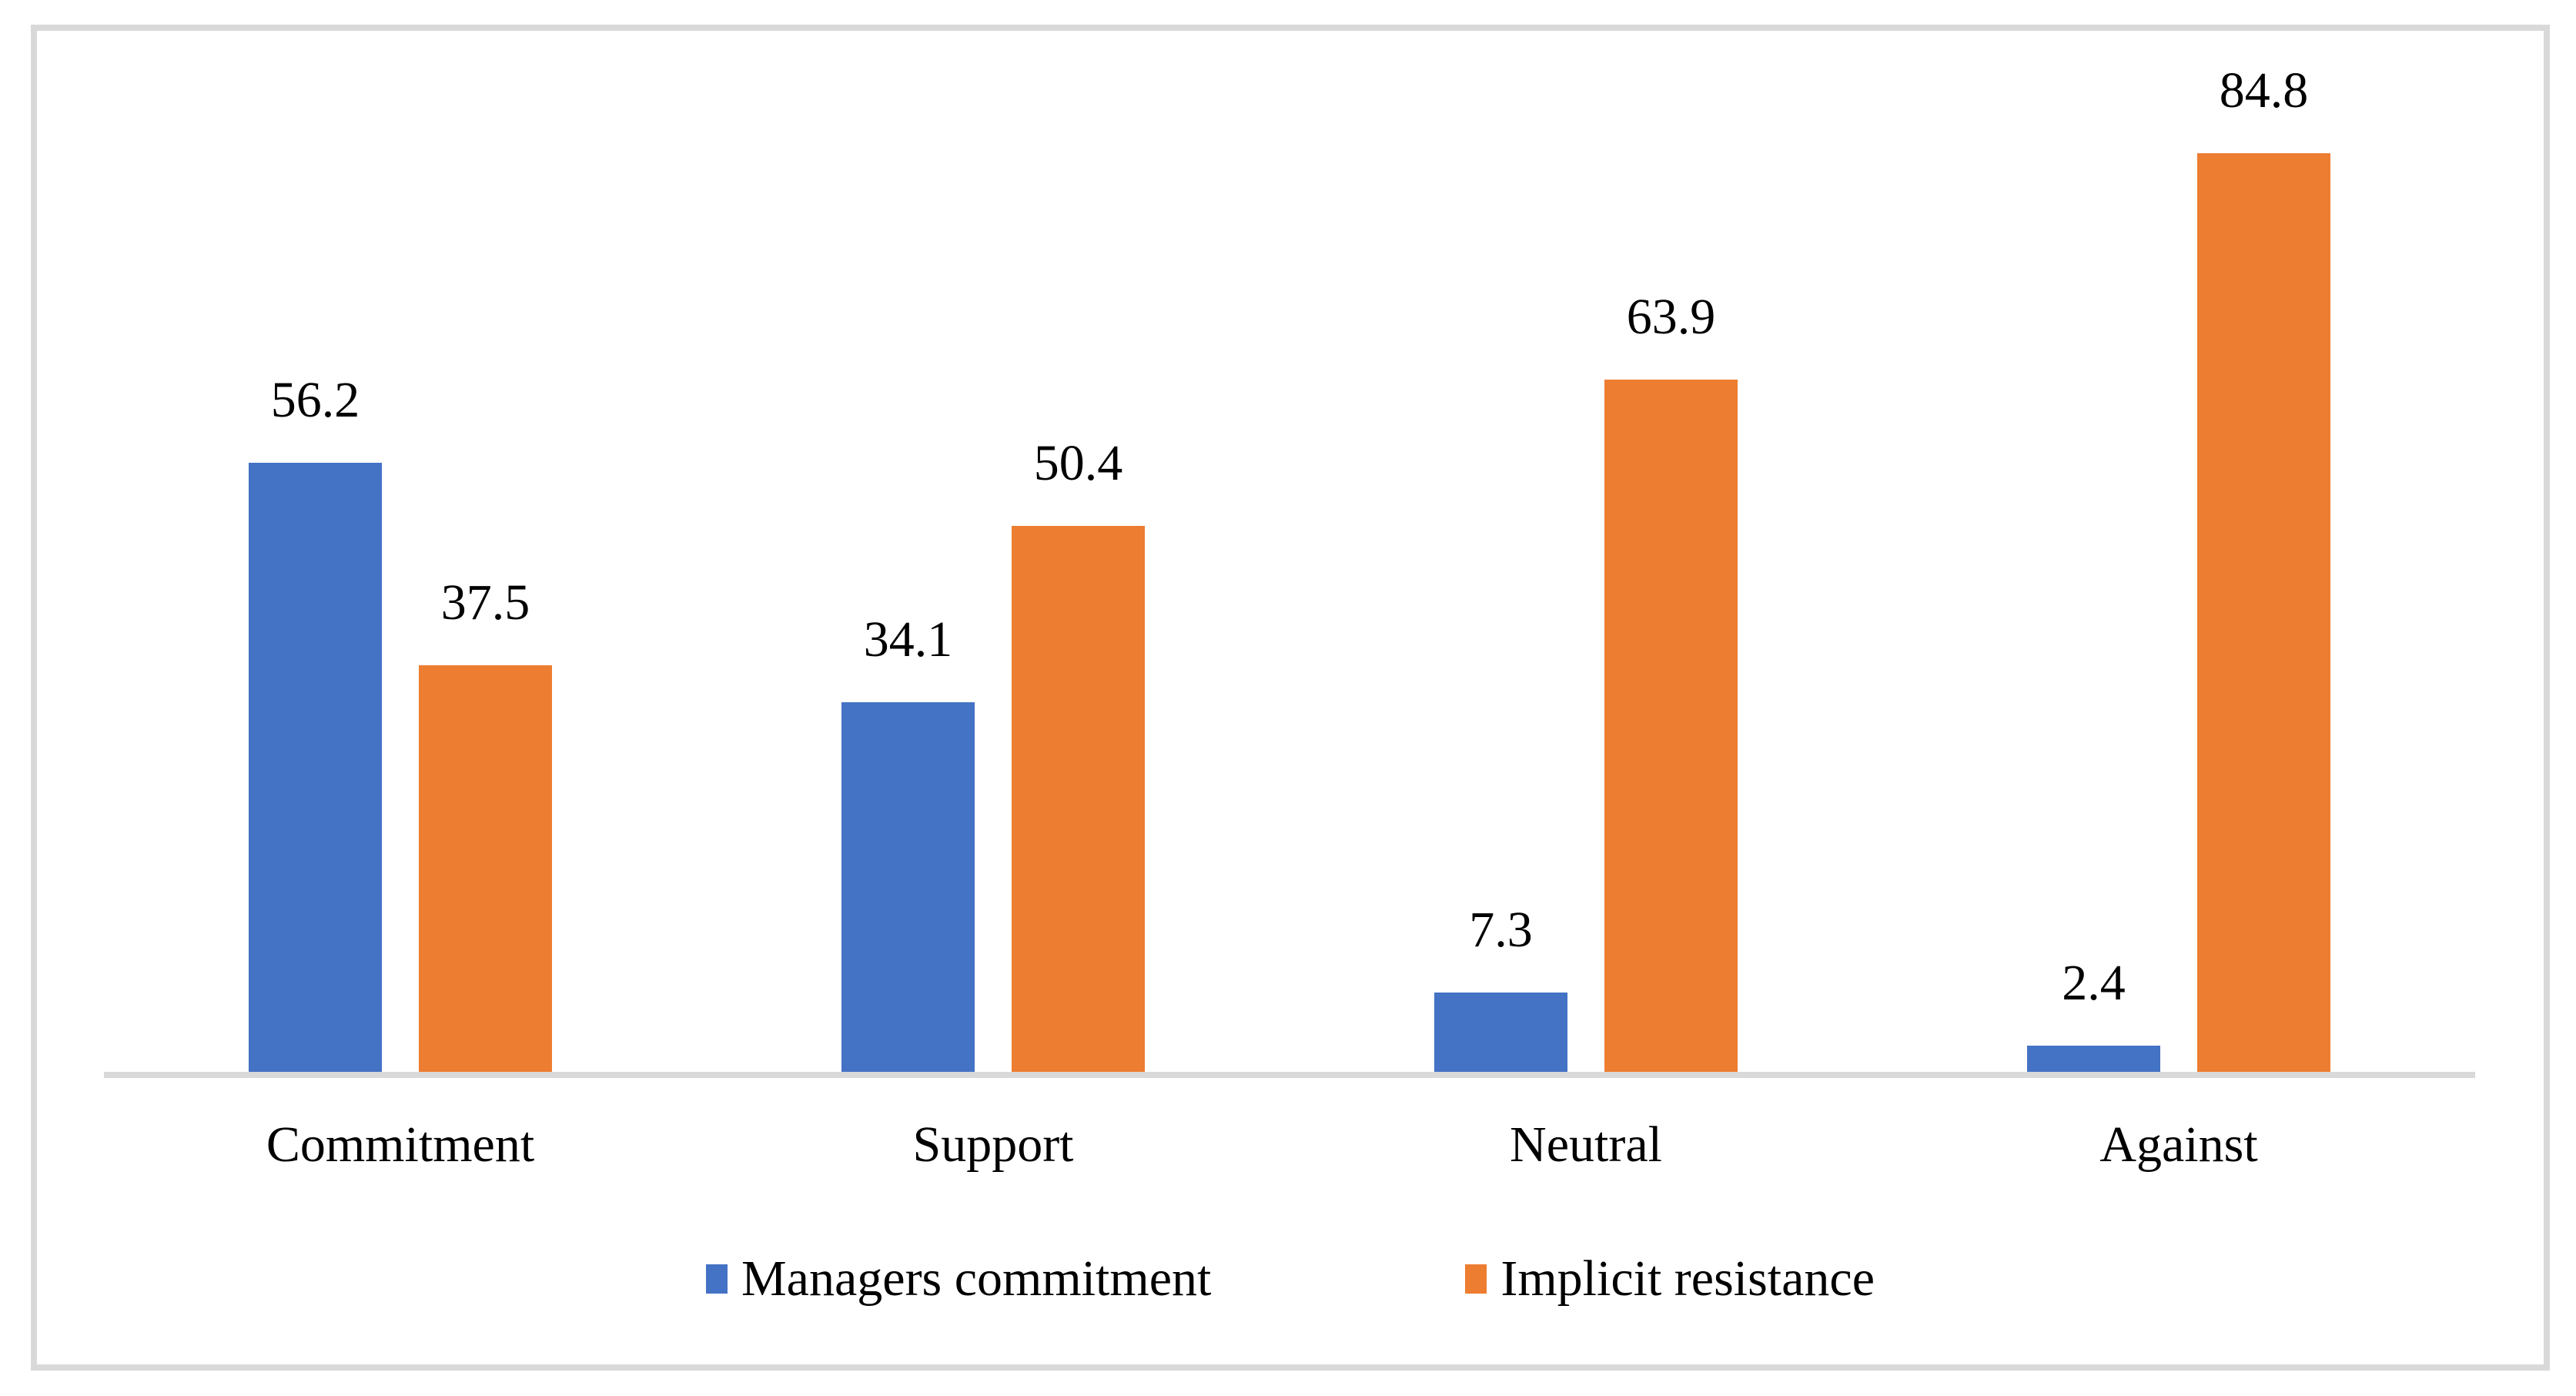  Describe the element at coordinates (1670, 1279) in the screenshot. I see `legend-item-implicit-resistance: Implicit resistance` at that location.